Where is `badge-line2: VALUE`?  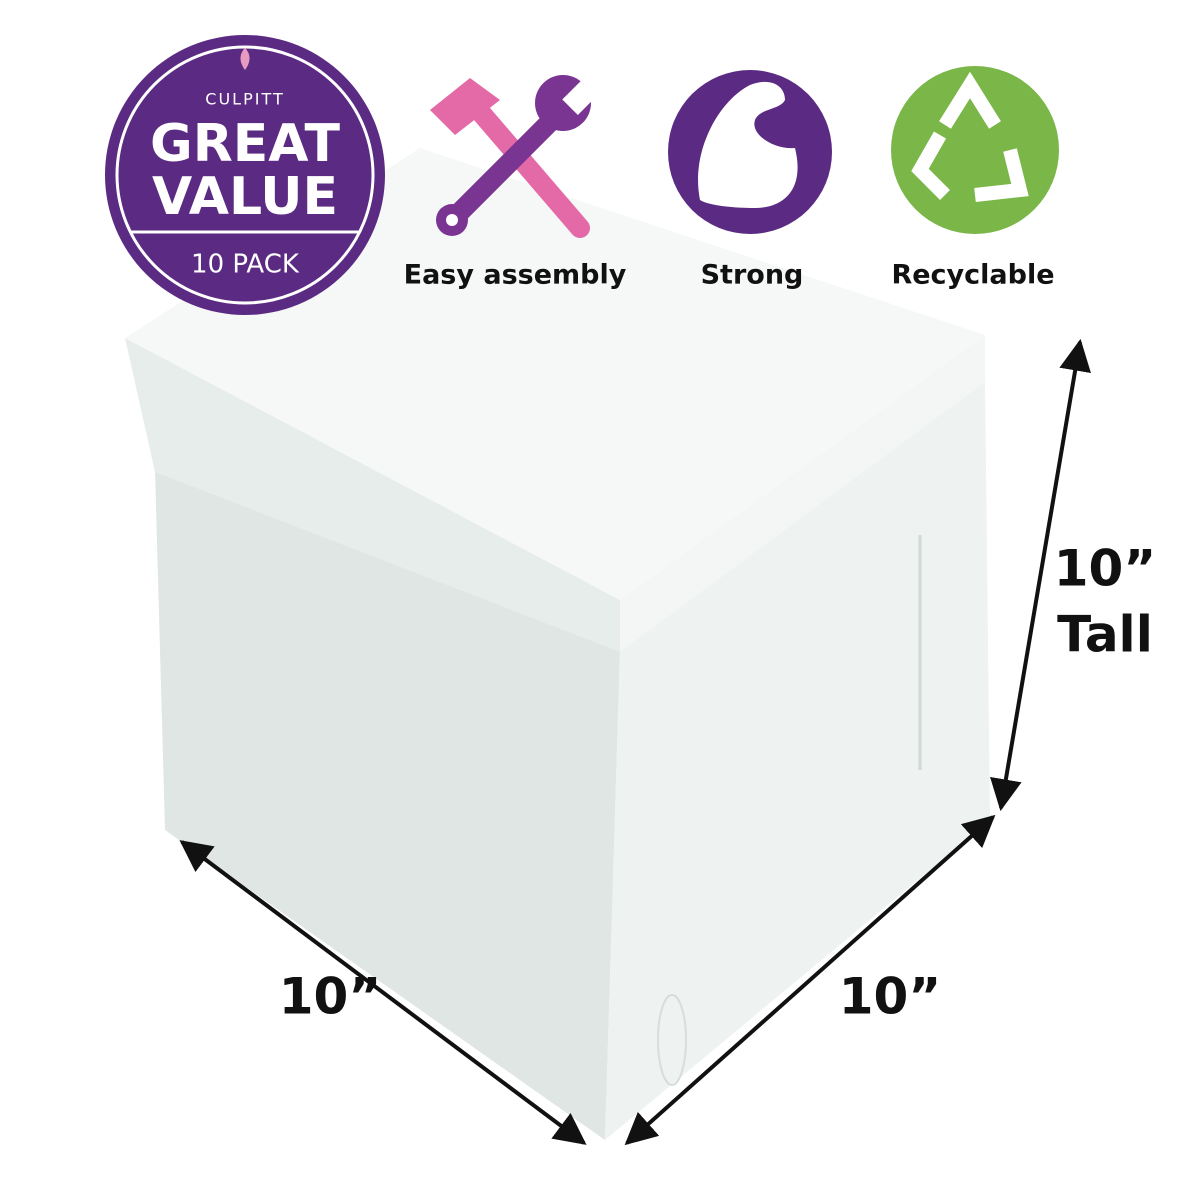
badge-line2: VALUE is located at coordinates (245, 197).